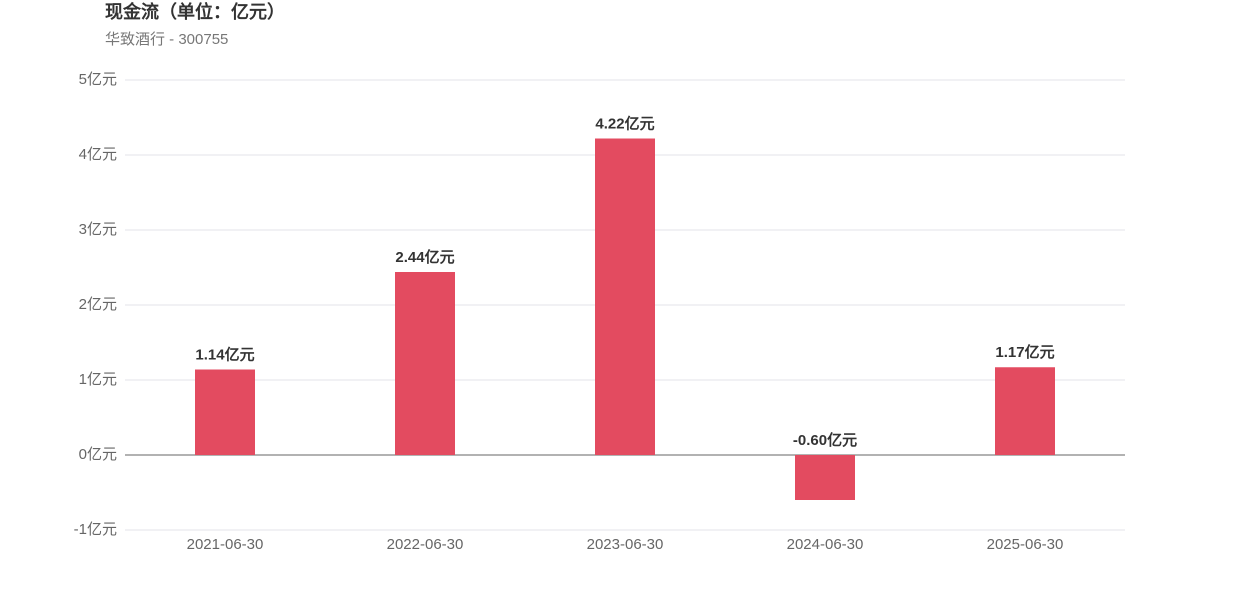  I want to click on chart-title: 现金流（单位：亿元）, so click(195, 11).